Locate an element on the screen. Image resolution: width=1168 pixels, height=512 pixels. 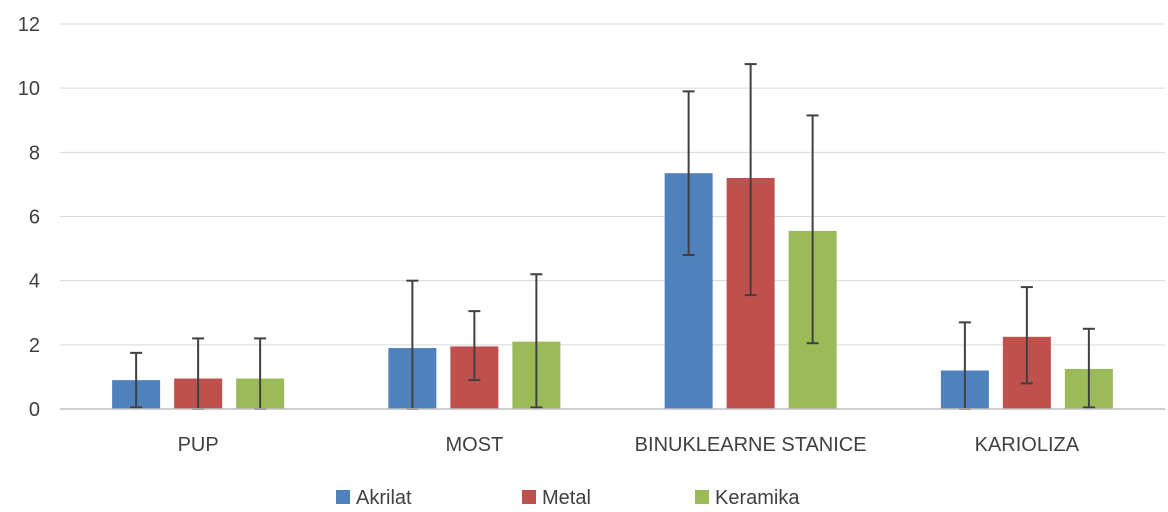
legend-item-metal: Metal is located at coordinates (556, 498).